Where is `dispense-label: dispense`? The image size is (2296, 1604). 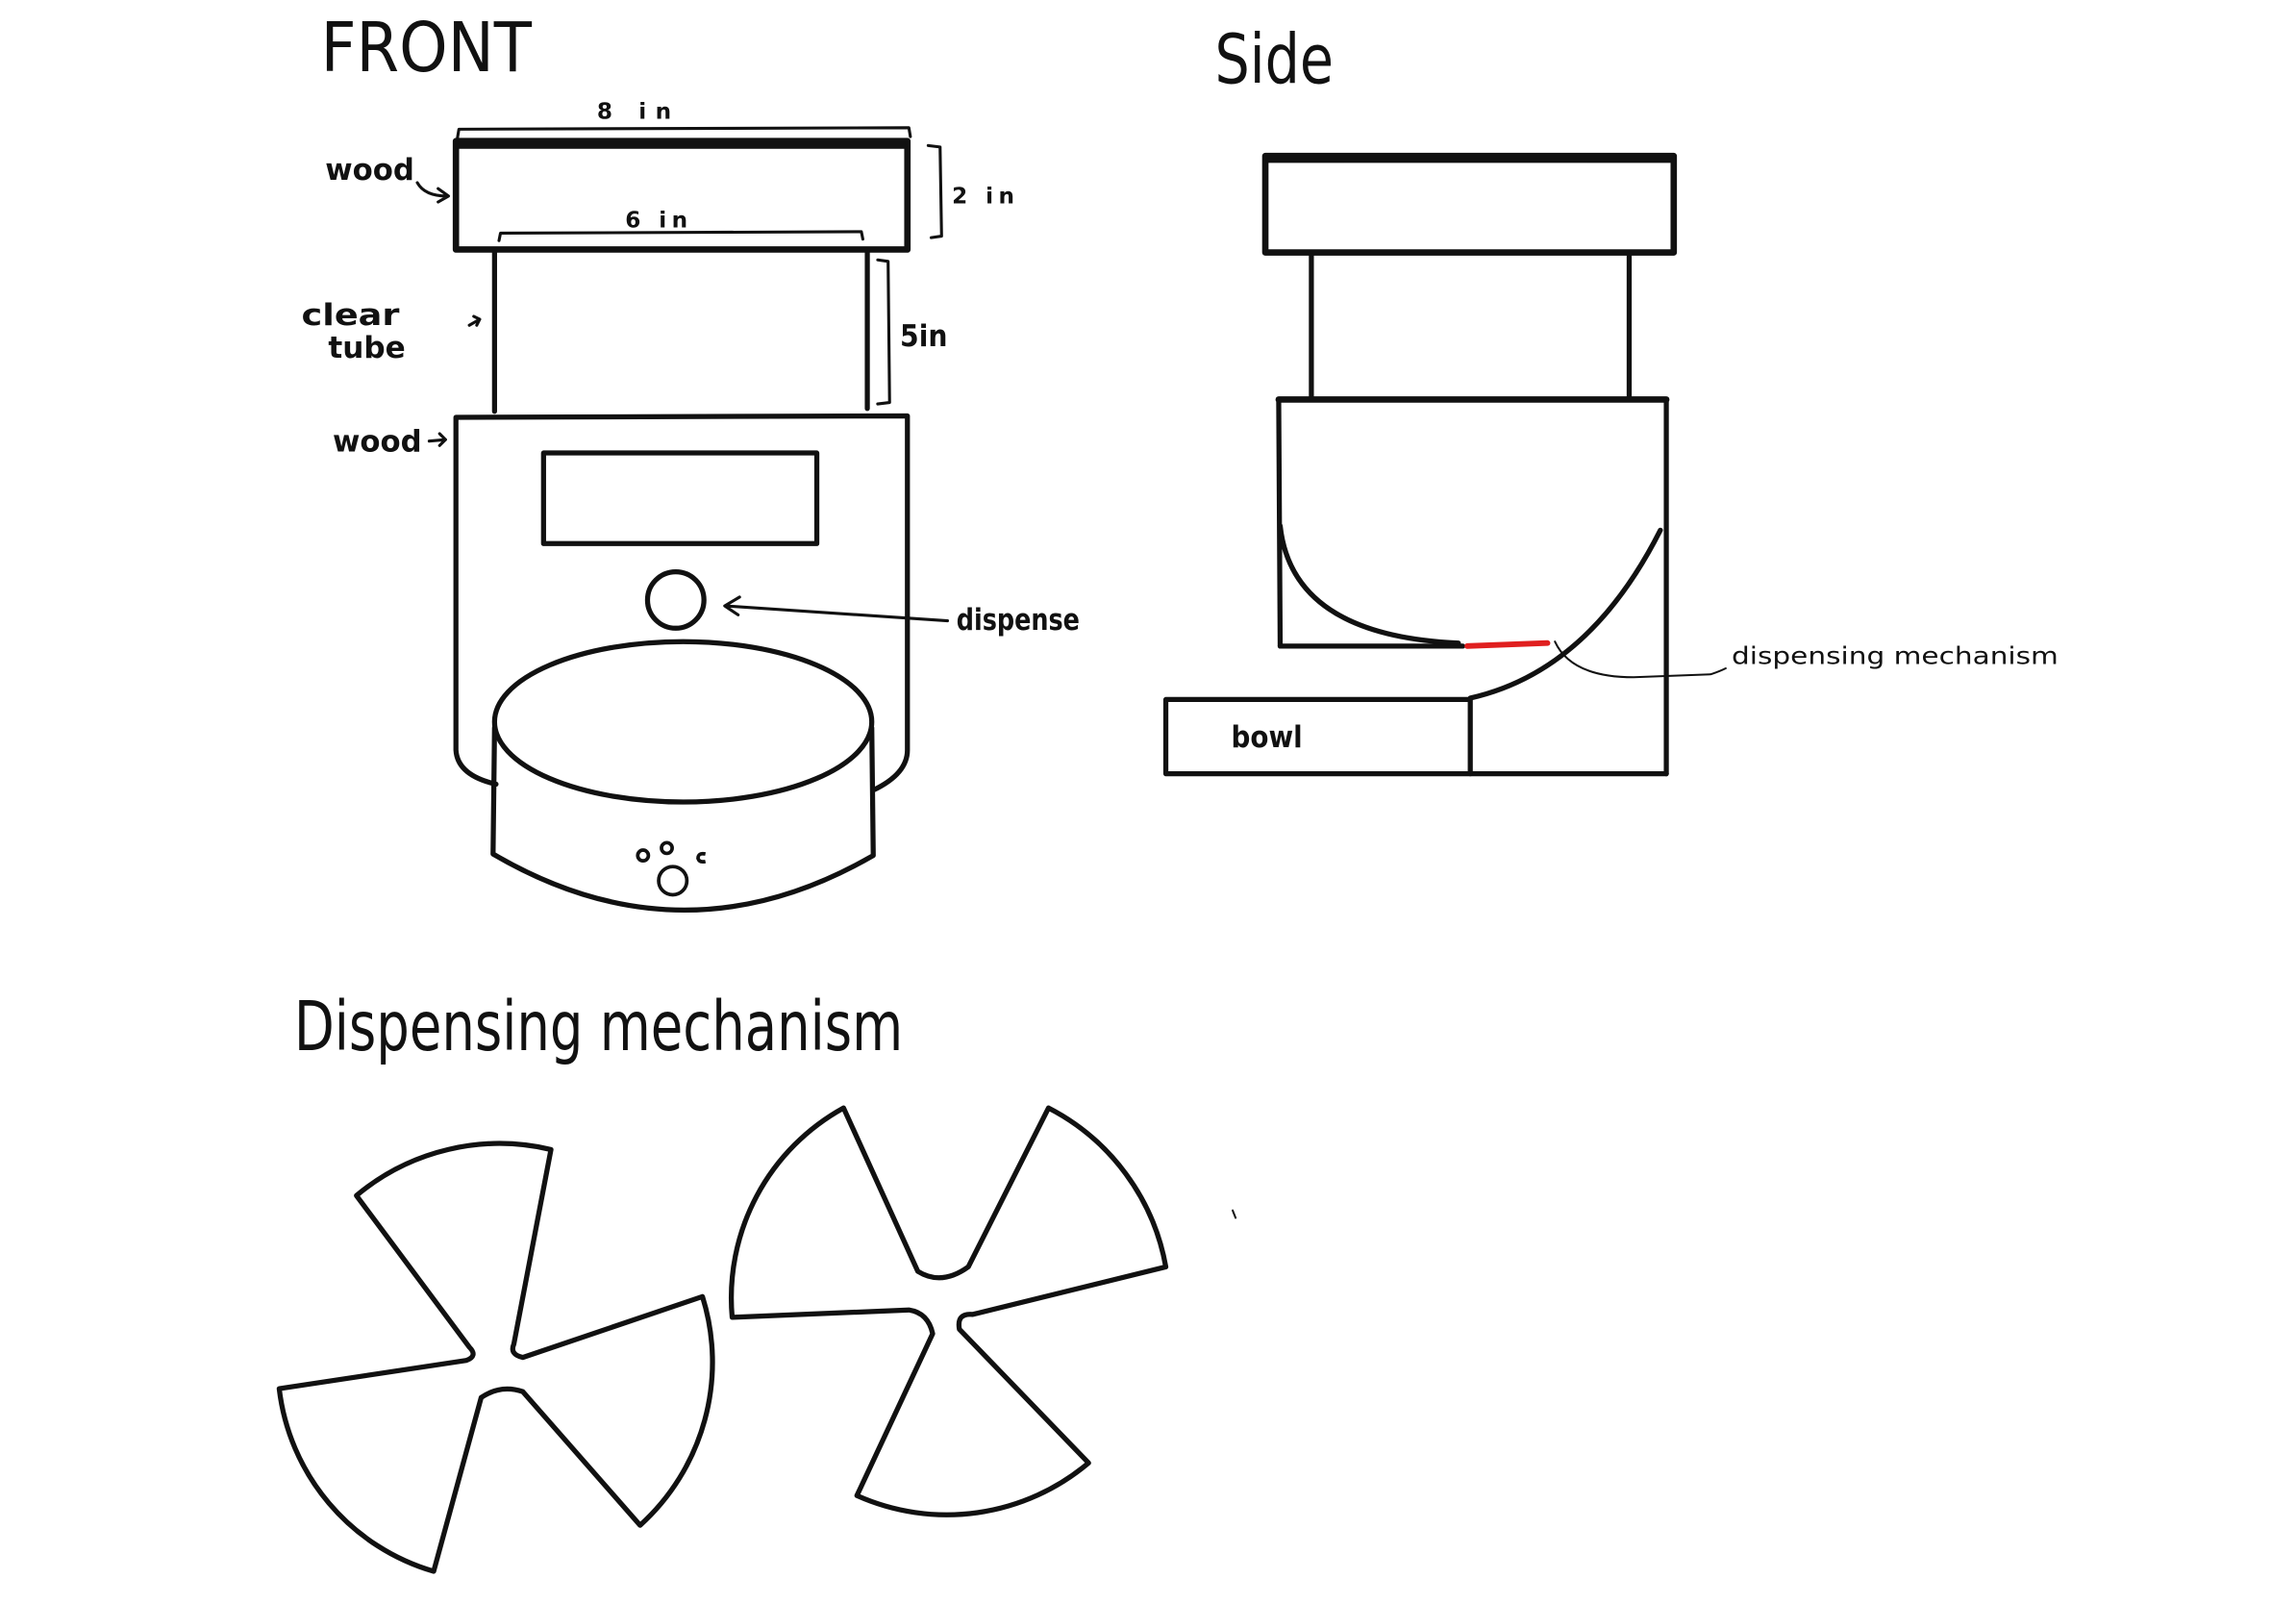 dispense-label: dispense is located at coordinates (1018, 620).